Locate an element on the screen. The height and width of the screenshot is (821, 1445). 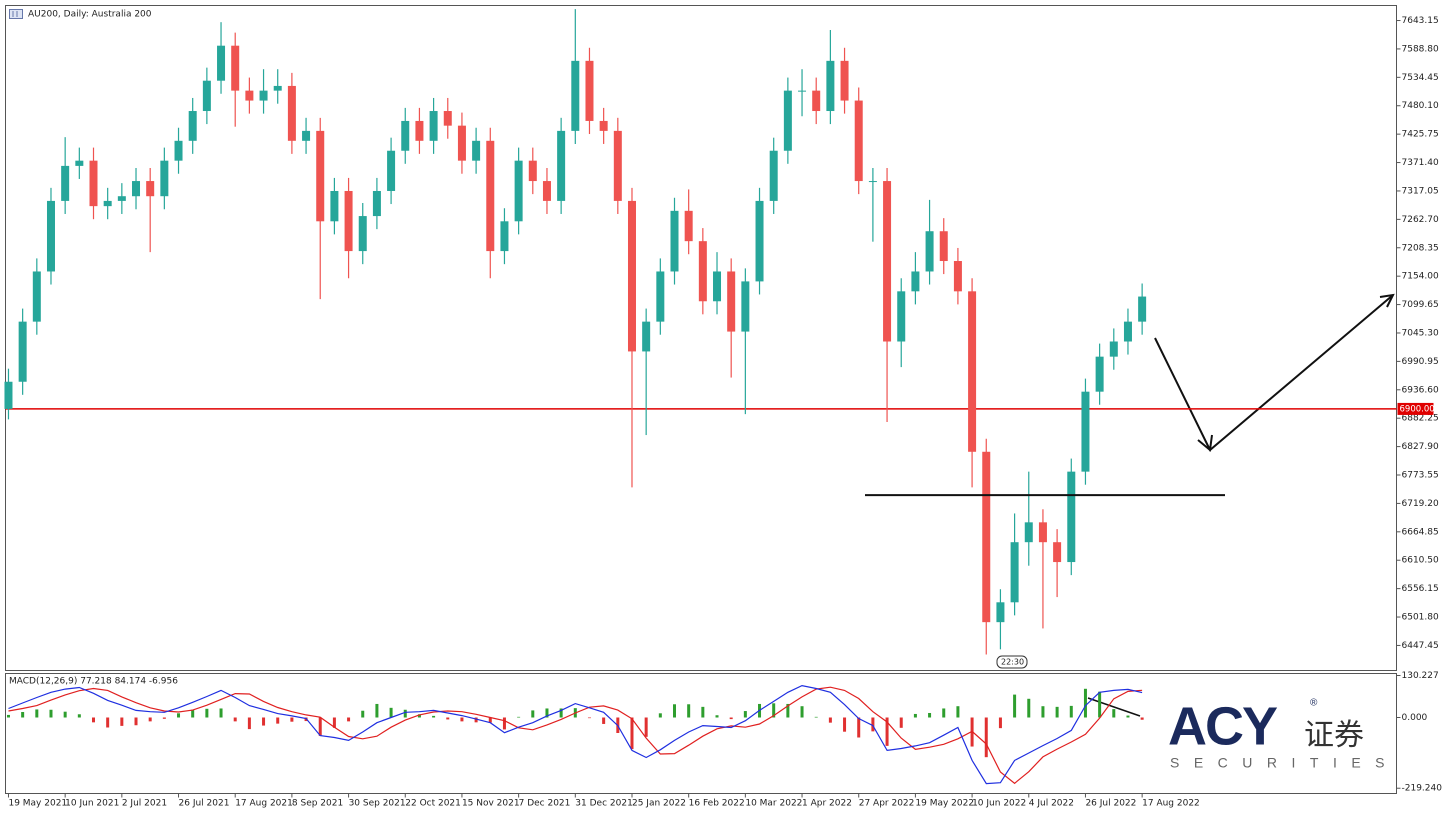
level-label: 6900.00 is located at coordinates (1417, 409).